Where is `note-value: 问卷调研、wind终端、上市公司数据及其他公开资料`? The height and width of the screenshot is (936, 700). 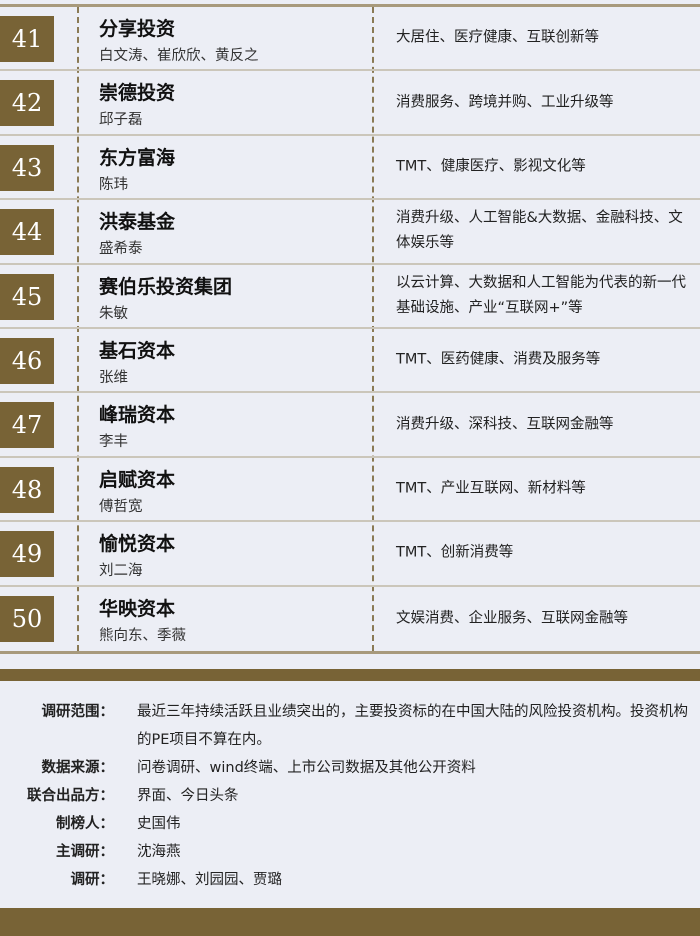
note-value: 问卷调研、wind终端、上市公司数据及其他公开资料 is located at coordinates (306, 768).